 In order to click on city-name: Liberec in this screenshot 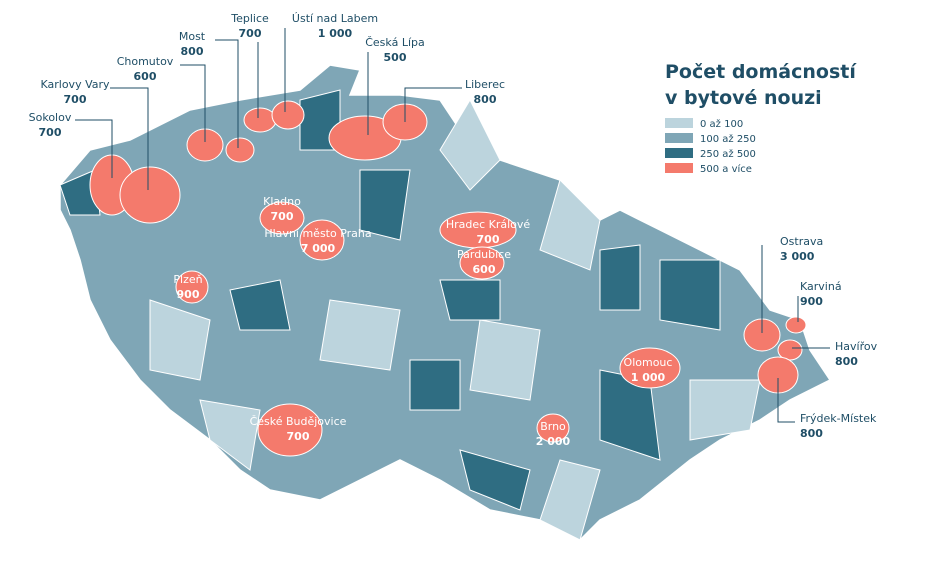, I will do `click(485, 84)`.